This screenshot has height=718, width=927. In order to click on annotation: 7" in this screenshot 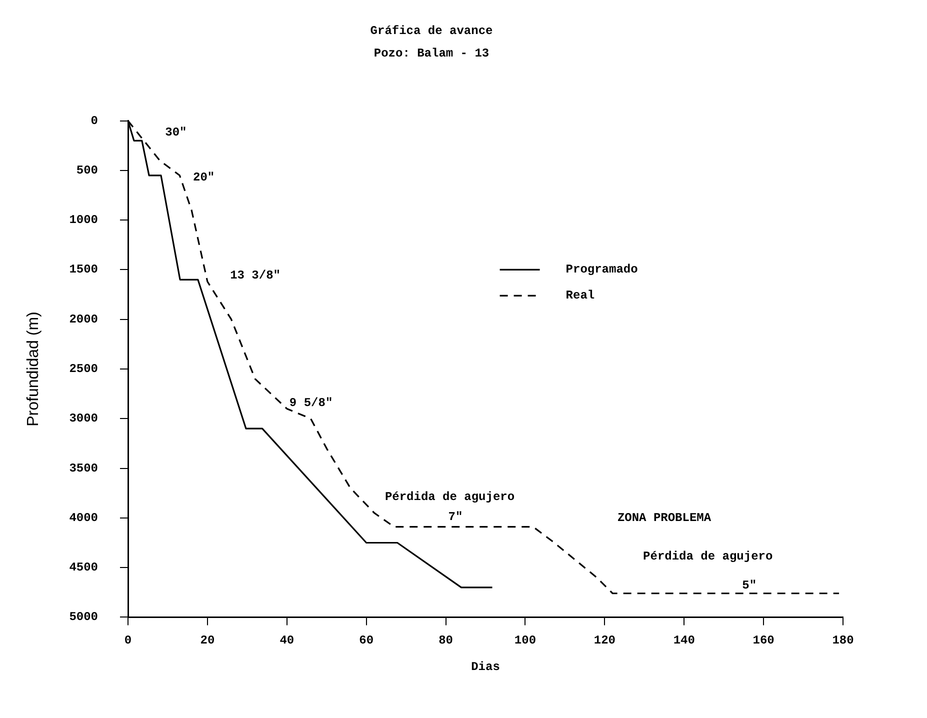, I will do `click(455, 517)`.